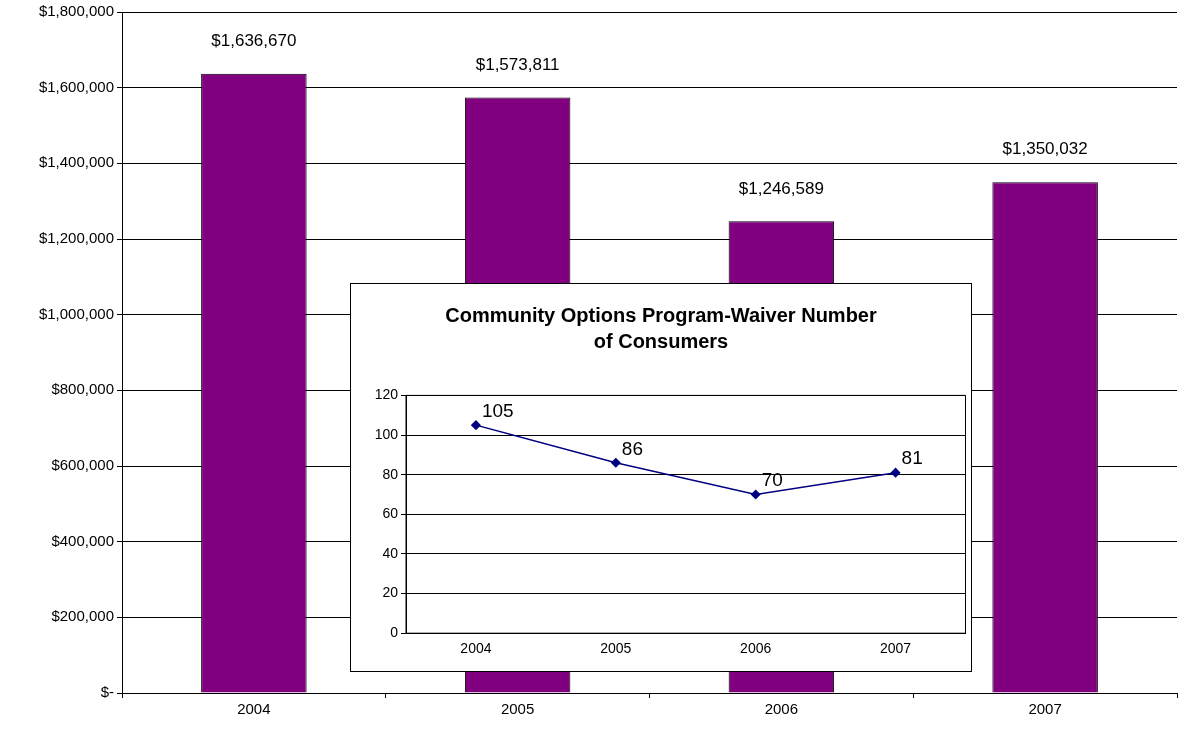  Describe the element at coordinates (76, 313) in the screenshot. I see `y-tick-label: $1,000,000` at that location.